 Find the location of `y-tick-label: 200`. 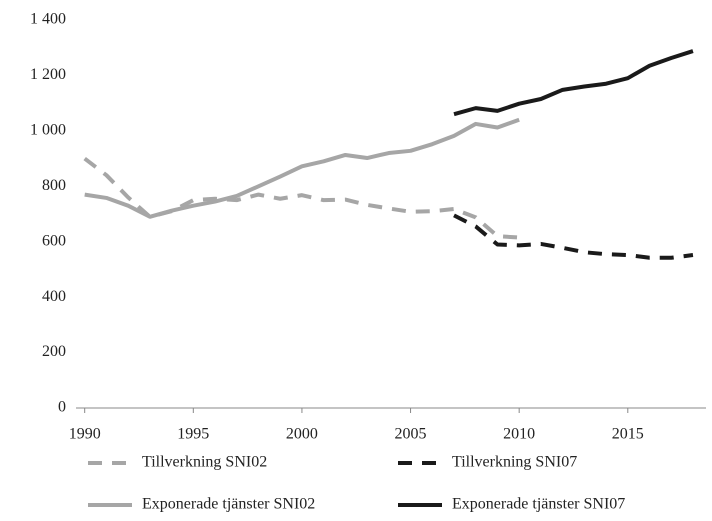

y-tick-label: 200 is located at coordinates (54, 351).